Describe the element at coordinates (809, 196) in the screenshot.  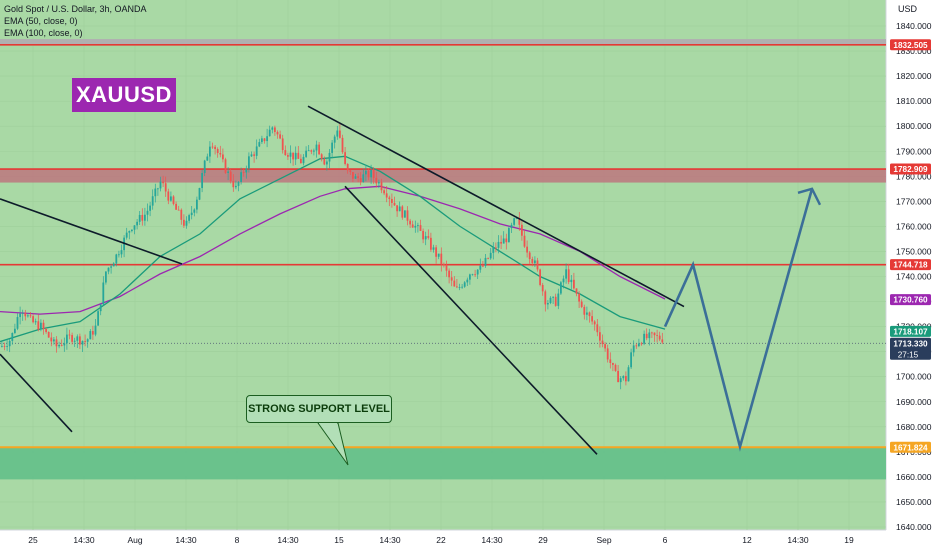
I see `projection-arrowhead` at that location.